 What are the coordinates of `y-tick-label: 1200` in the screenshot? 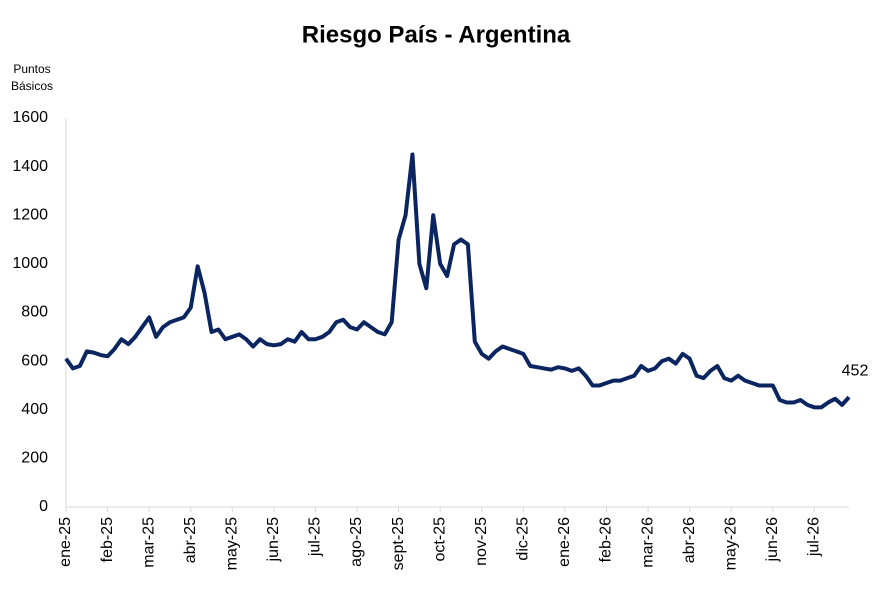 It's located at (30, 214).